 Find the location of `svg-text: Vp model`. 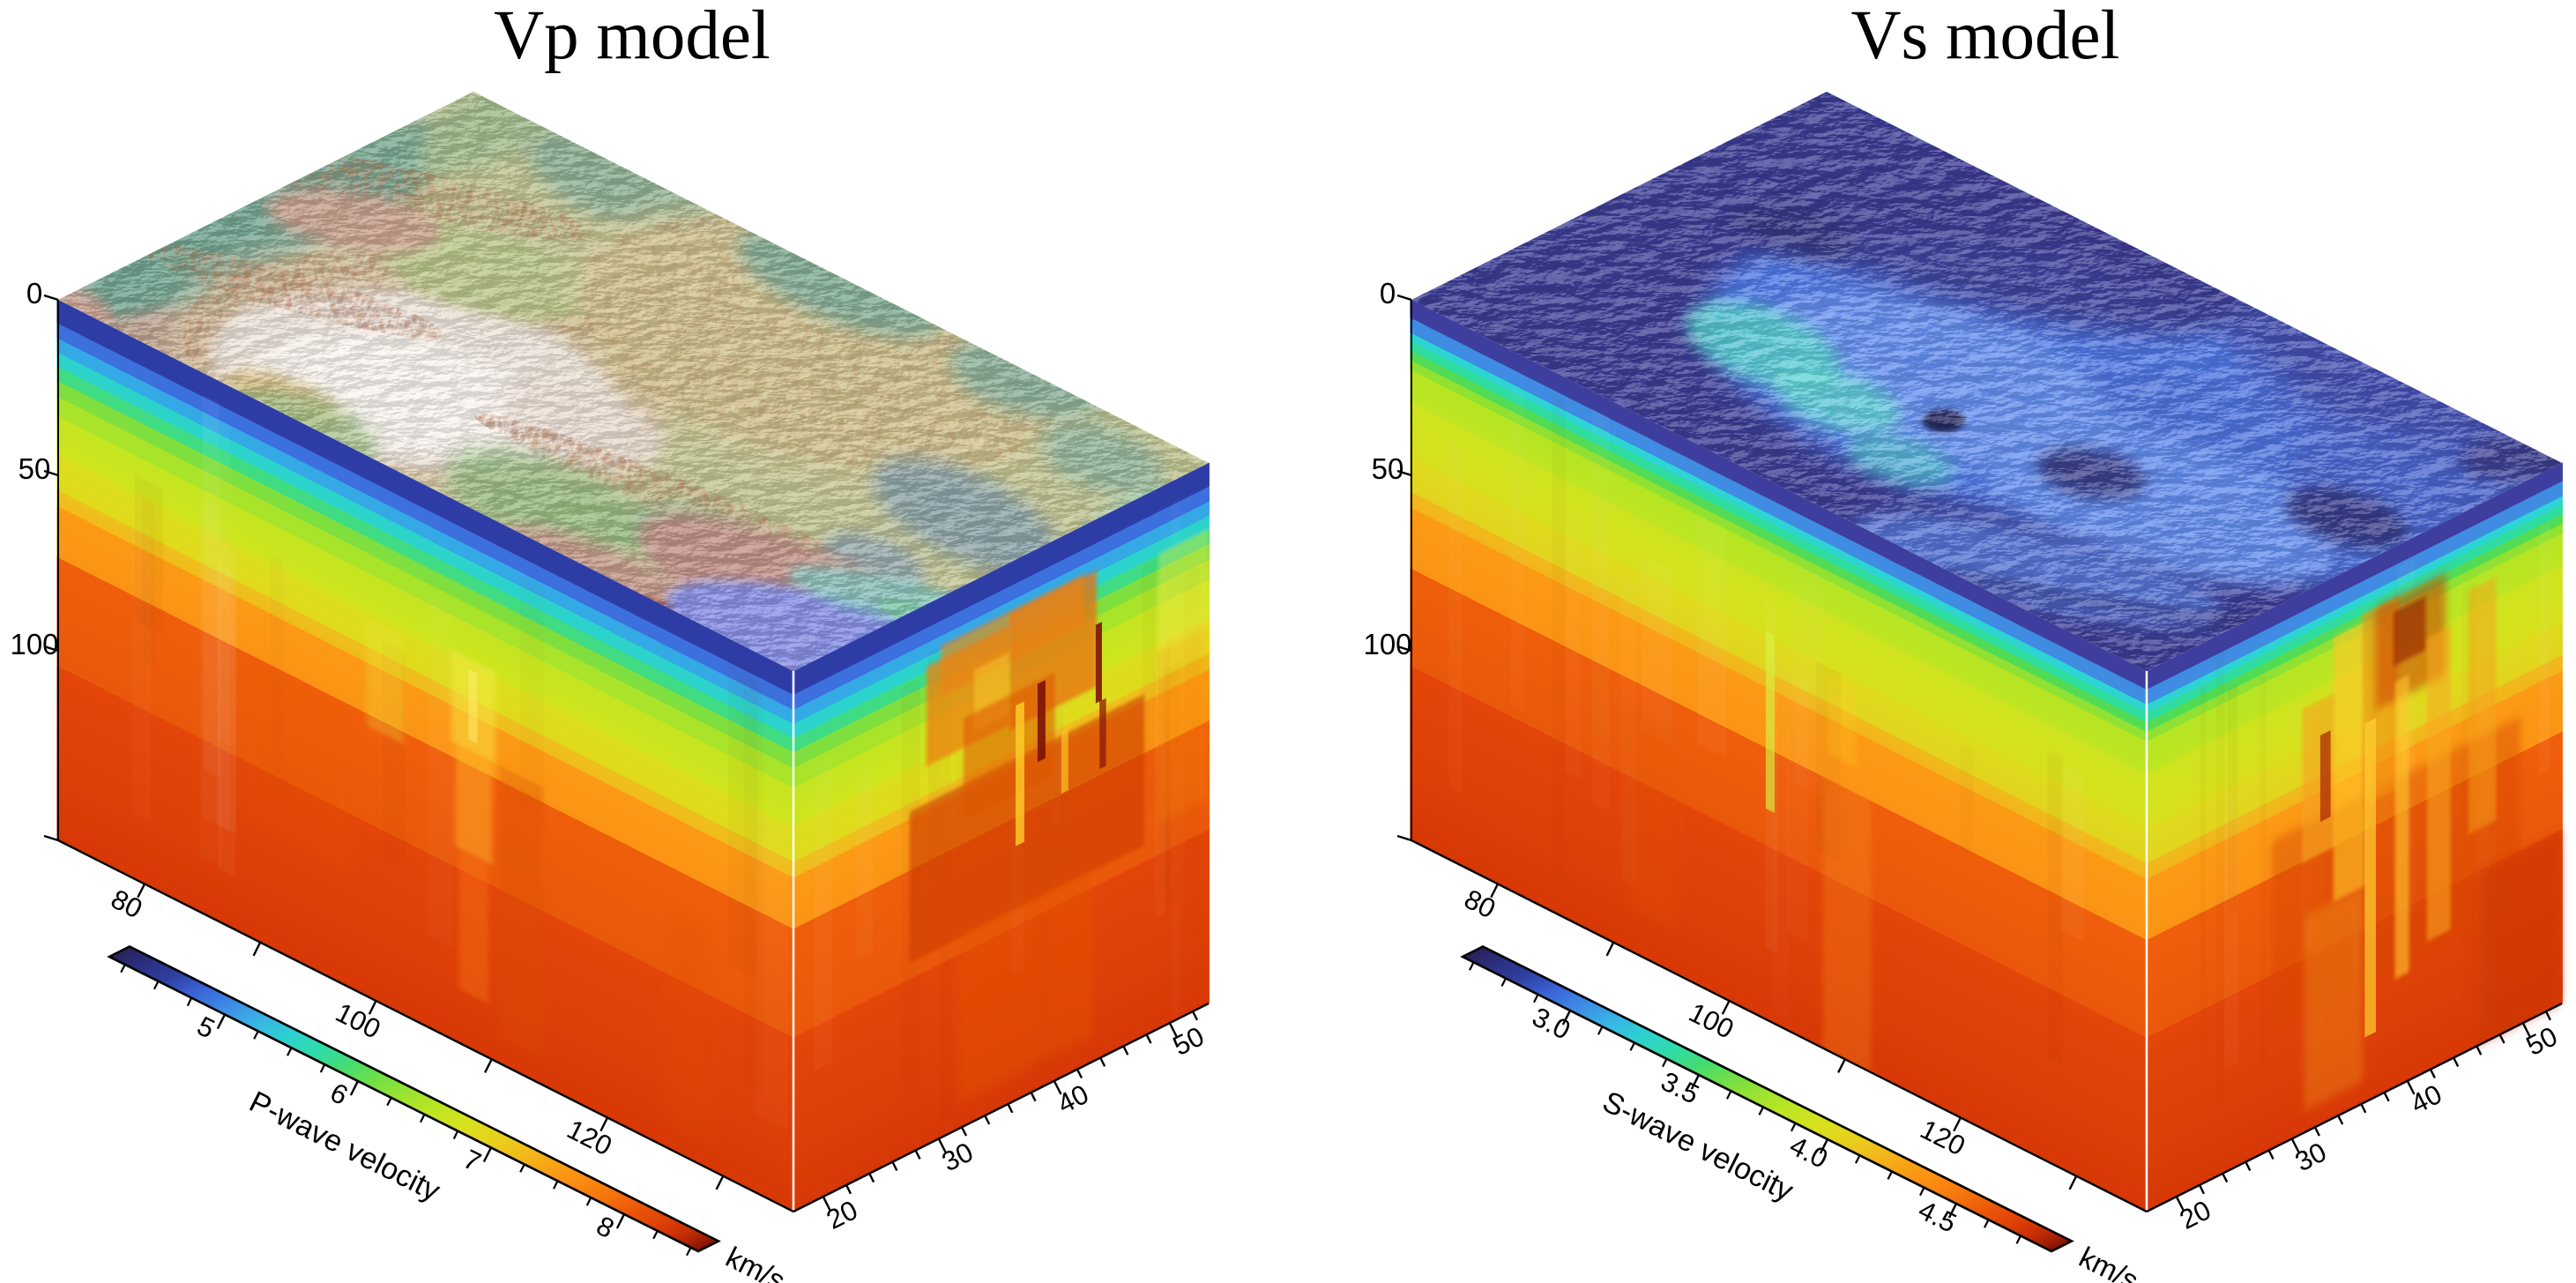

svg-text: Vp model is located at coordinates (633, 37).